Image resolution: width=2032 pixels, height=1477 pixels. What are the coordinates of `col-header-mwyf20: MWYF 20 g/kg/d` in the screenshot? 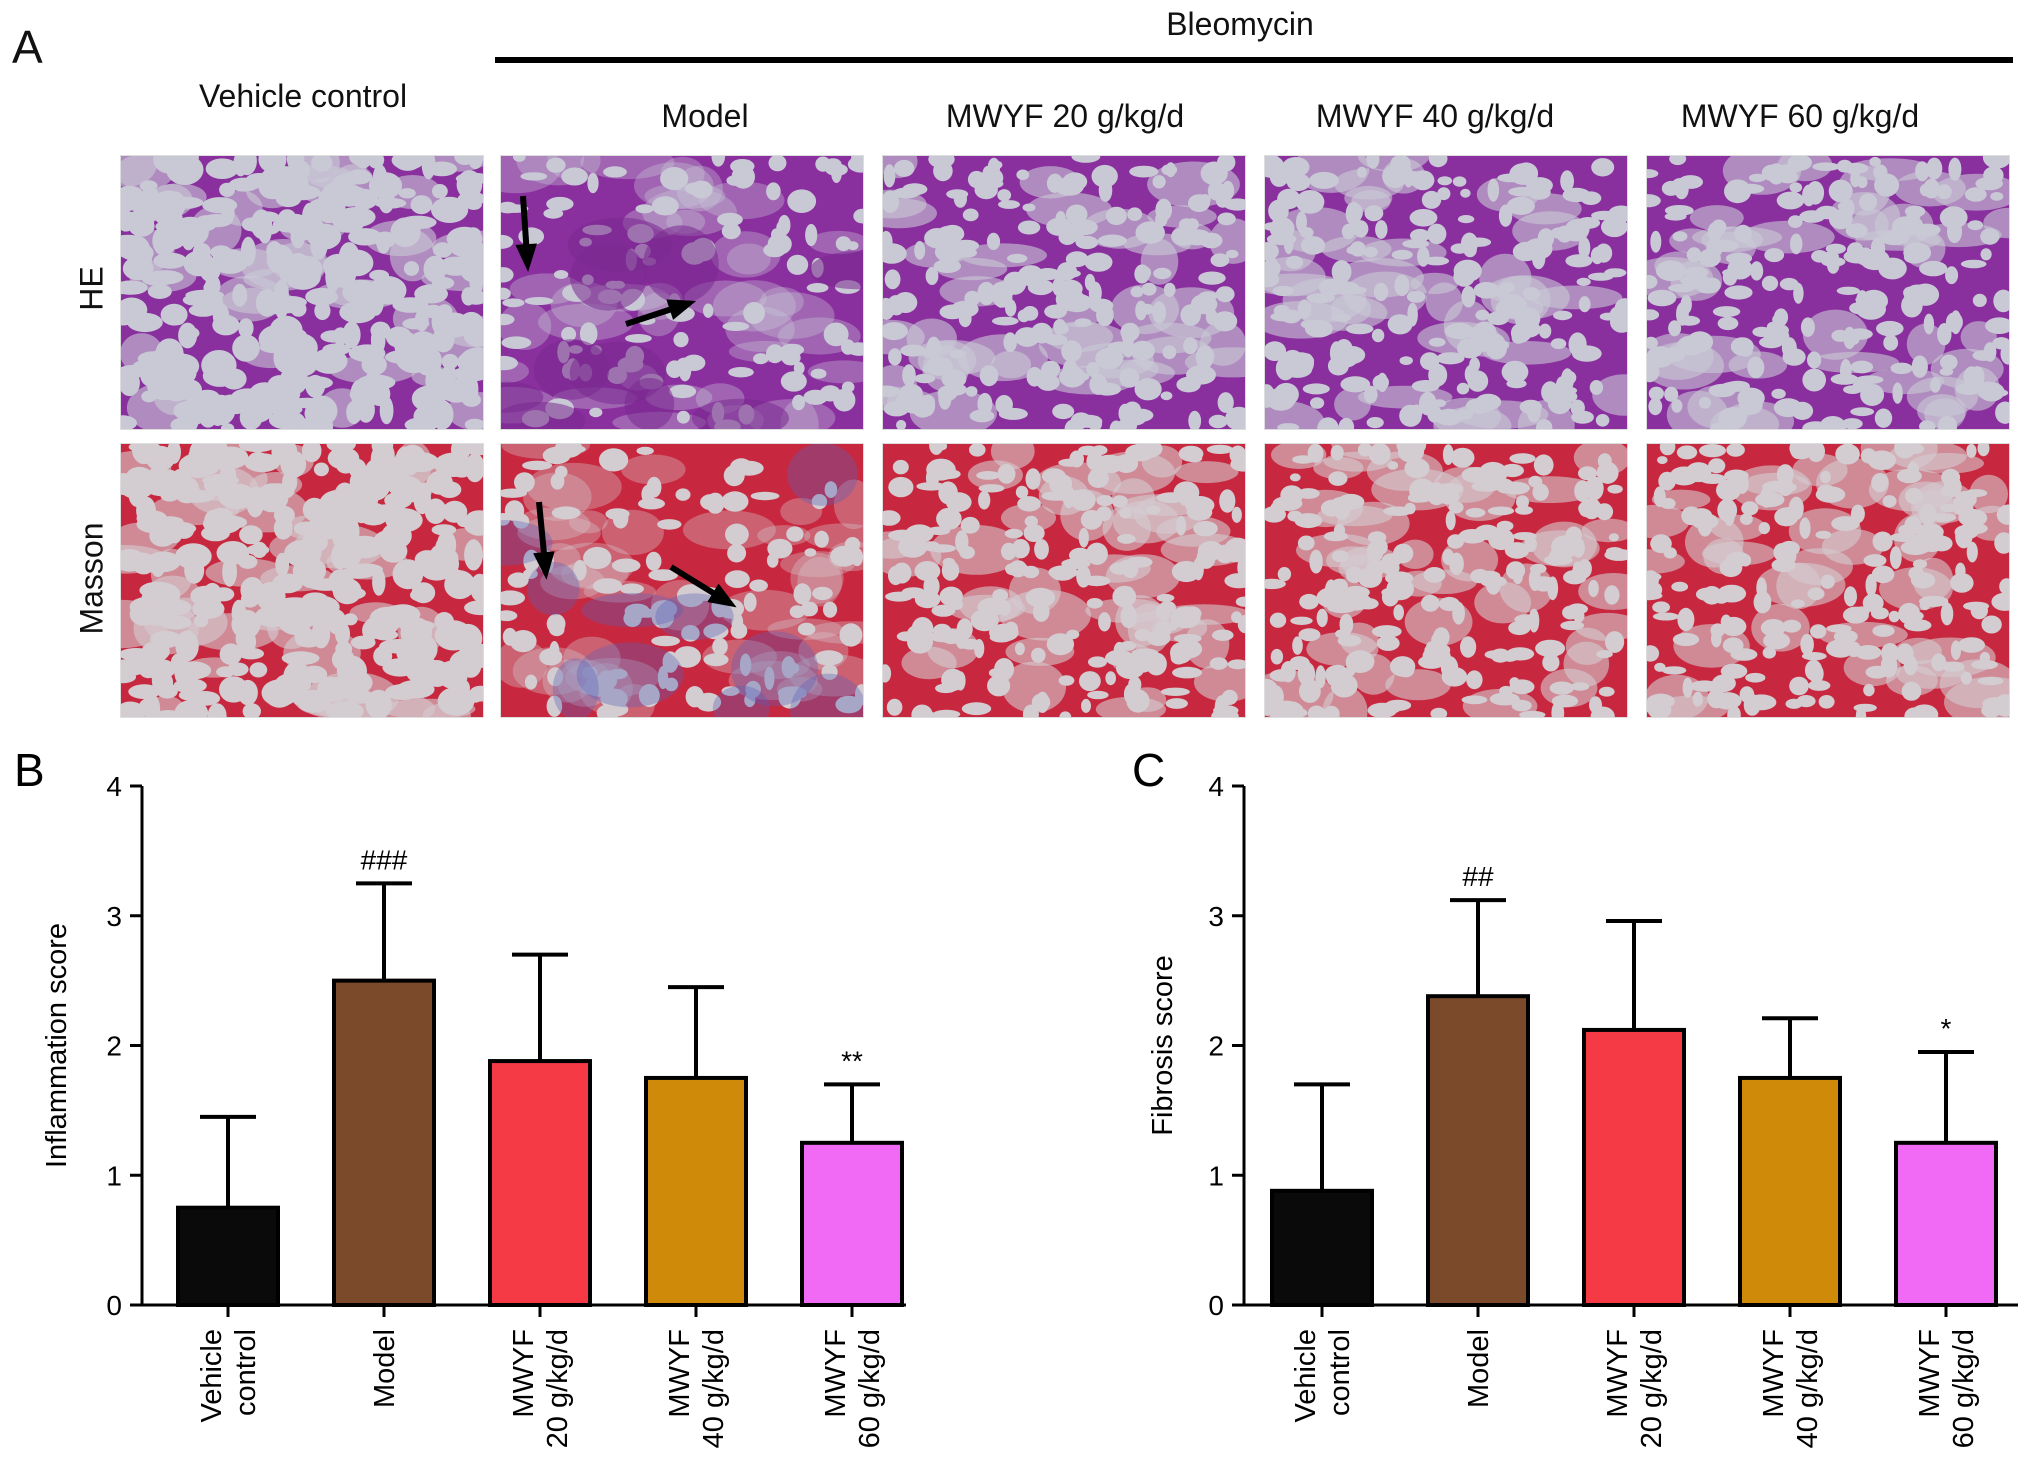 It's located at (1065, 116).